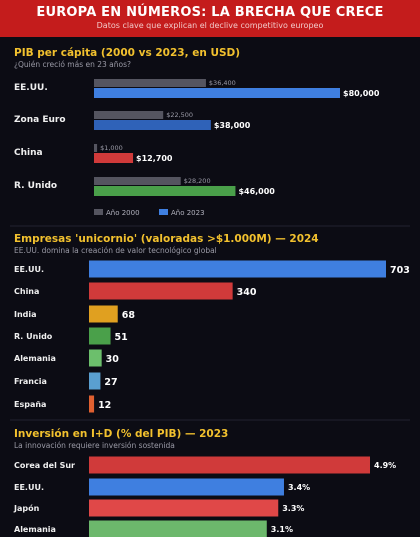 The width and height of the screenshot is (420, 537). Describe the element at coordinates (121, 337) in the screenshot. I see `chart2-value-label: 51` at that location.